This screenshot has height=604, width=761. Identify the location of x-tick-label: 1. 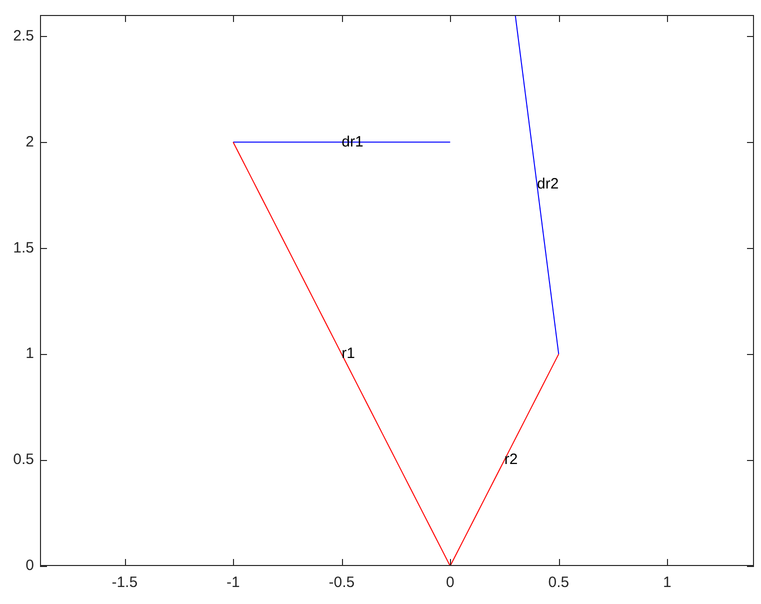
(667, 583).